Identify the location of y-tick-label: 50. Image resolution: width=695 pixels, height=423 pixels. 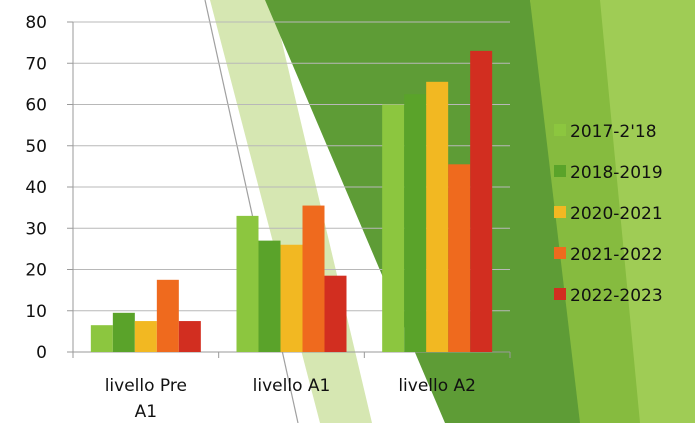
(36, 147).